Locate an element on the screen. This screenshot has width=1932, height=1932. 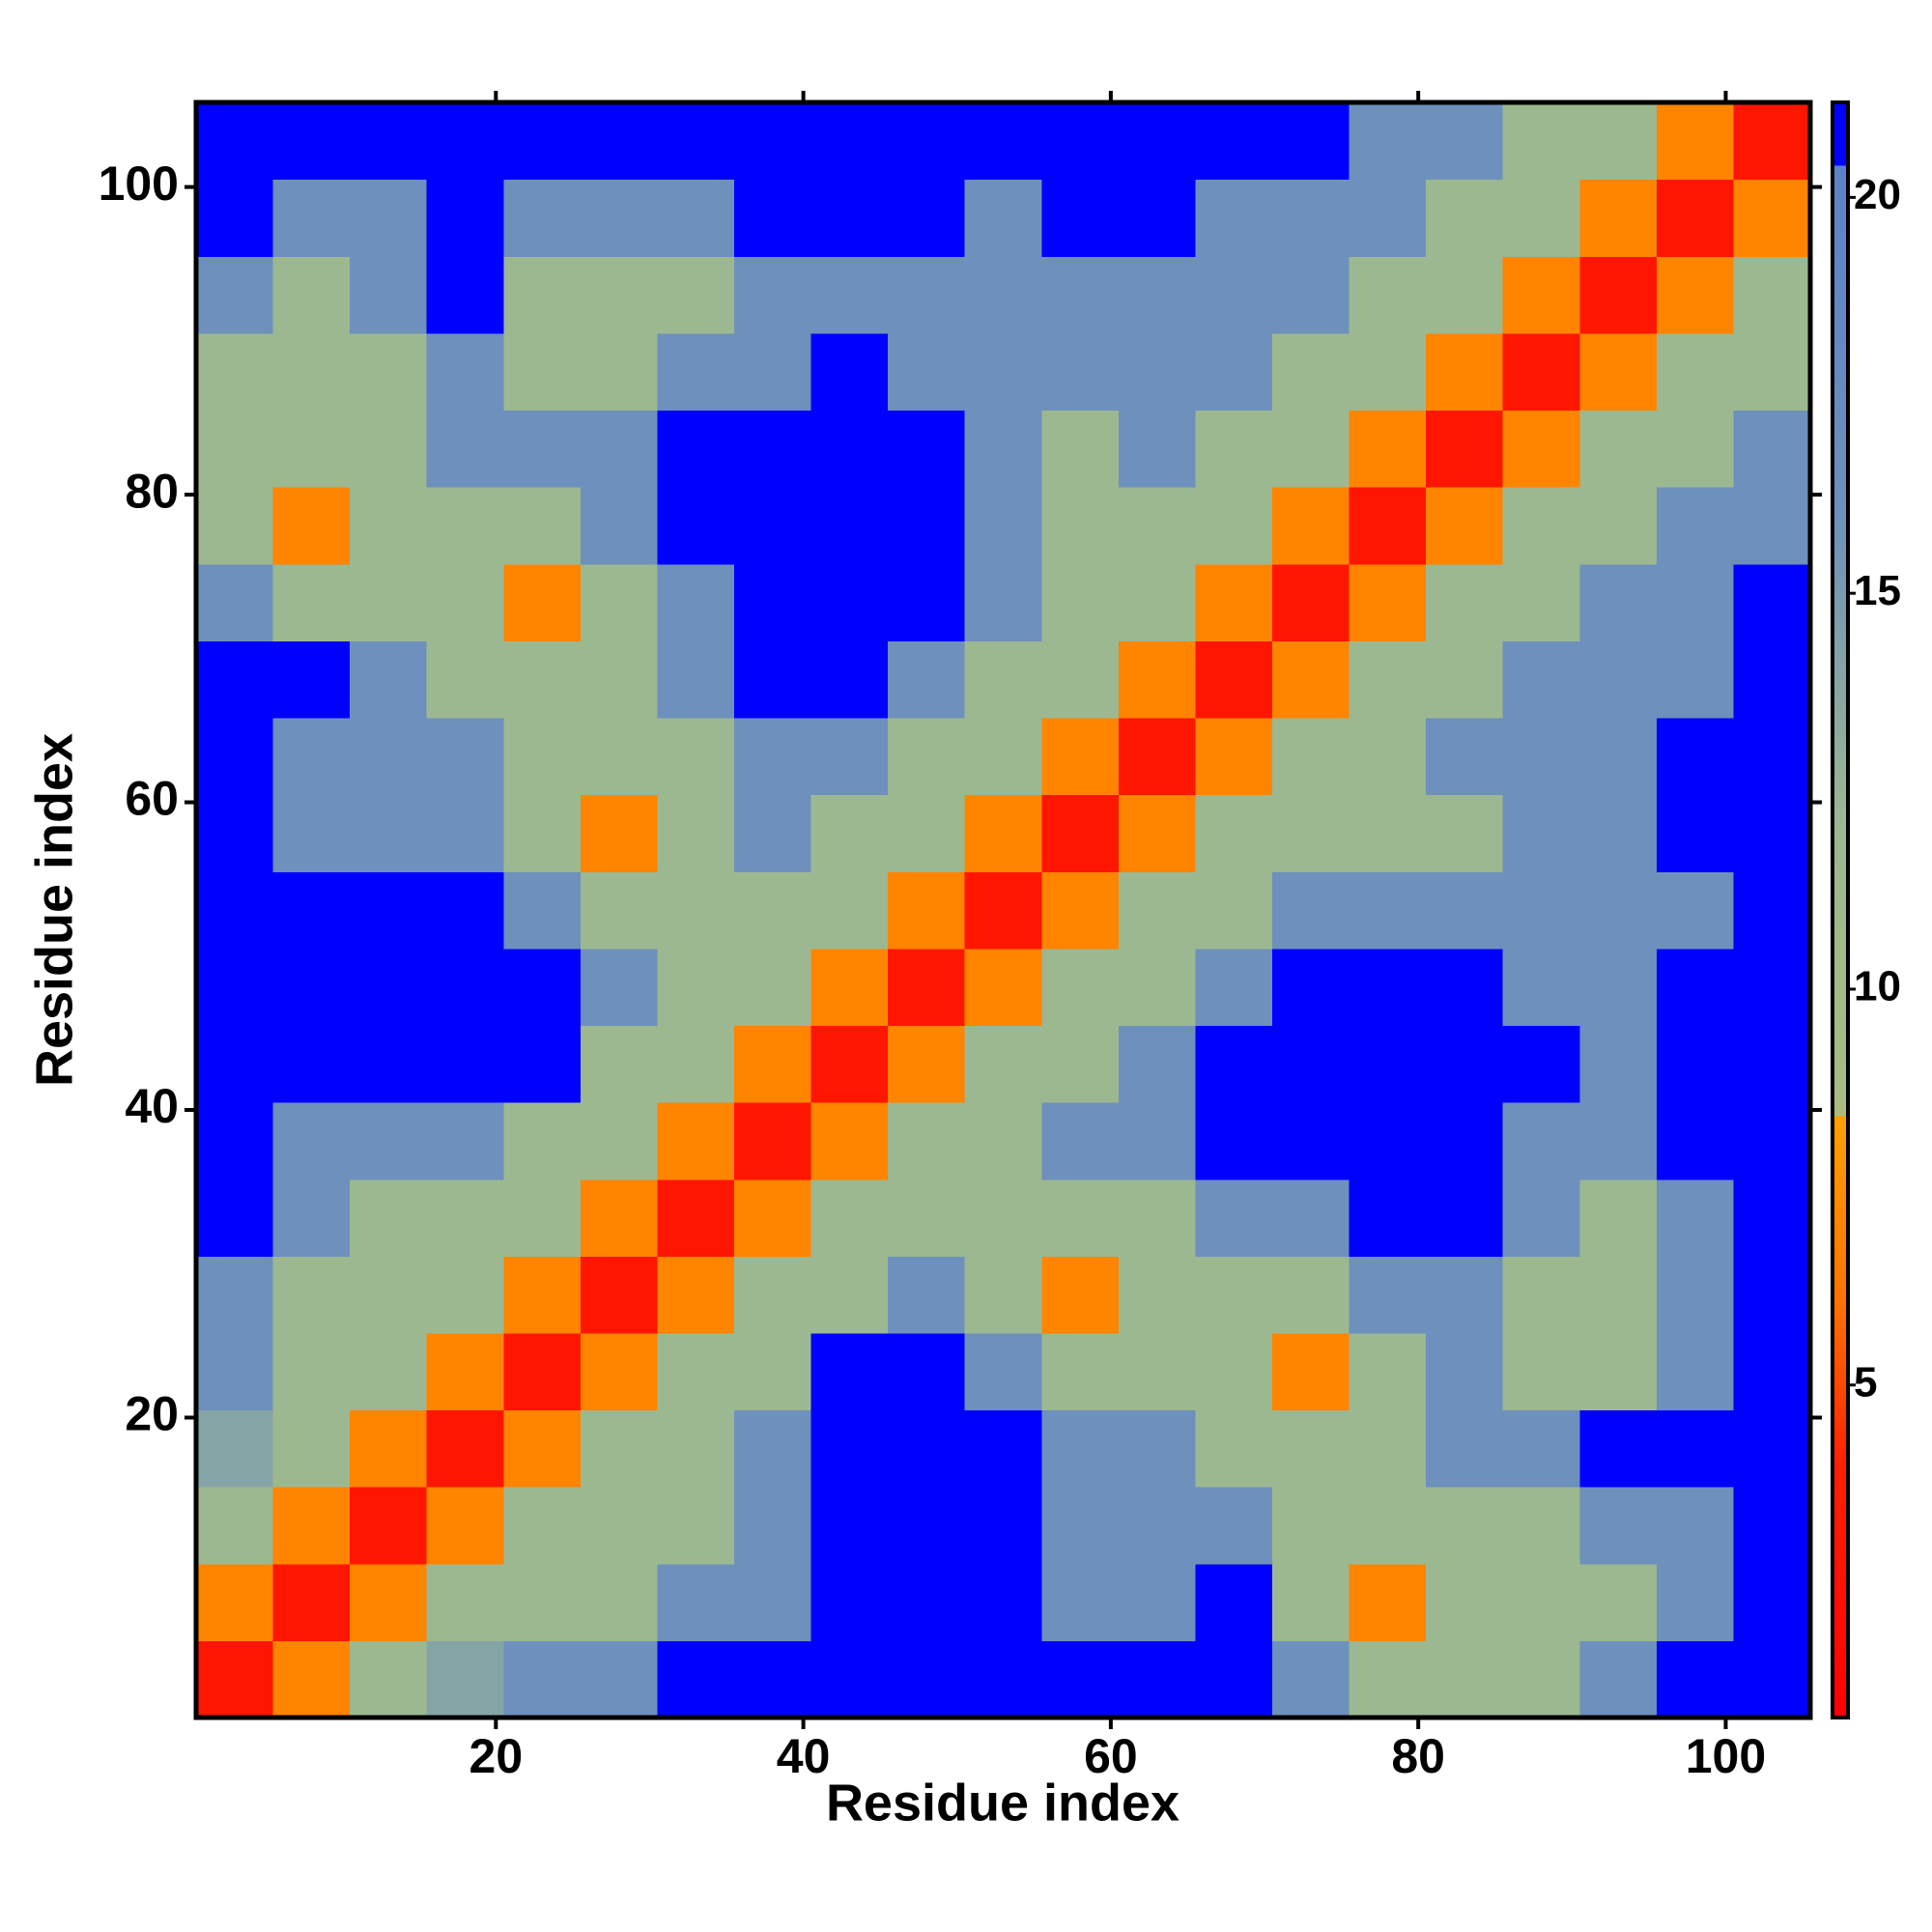
colorbar is located at coordinates (1840, 909).